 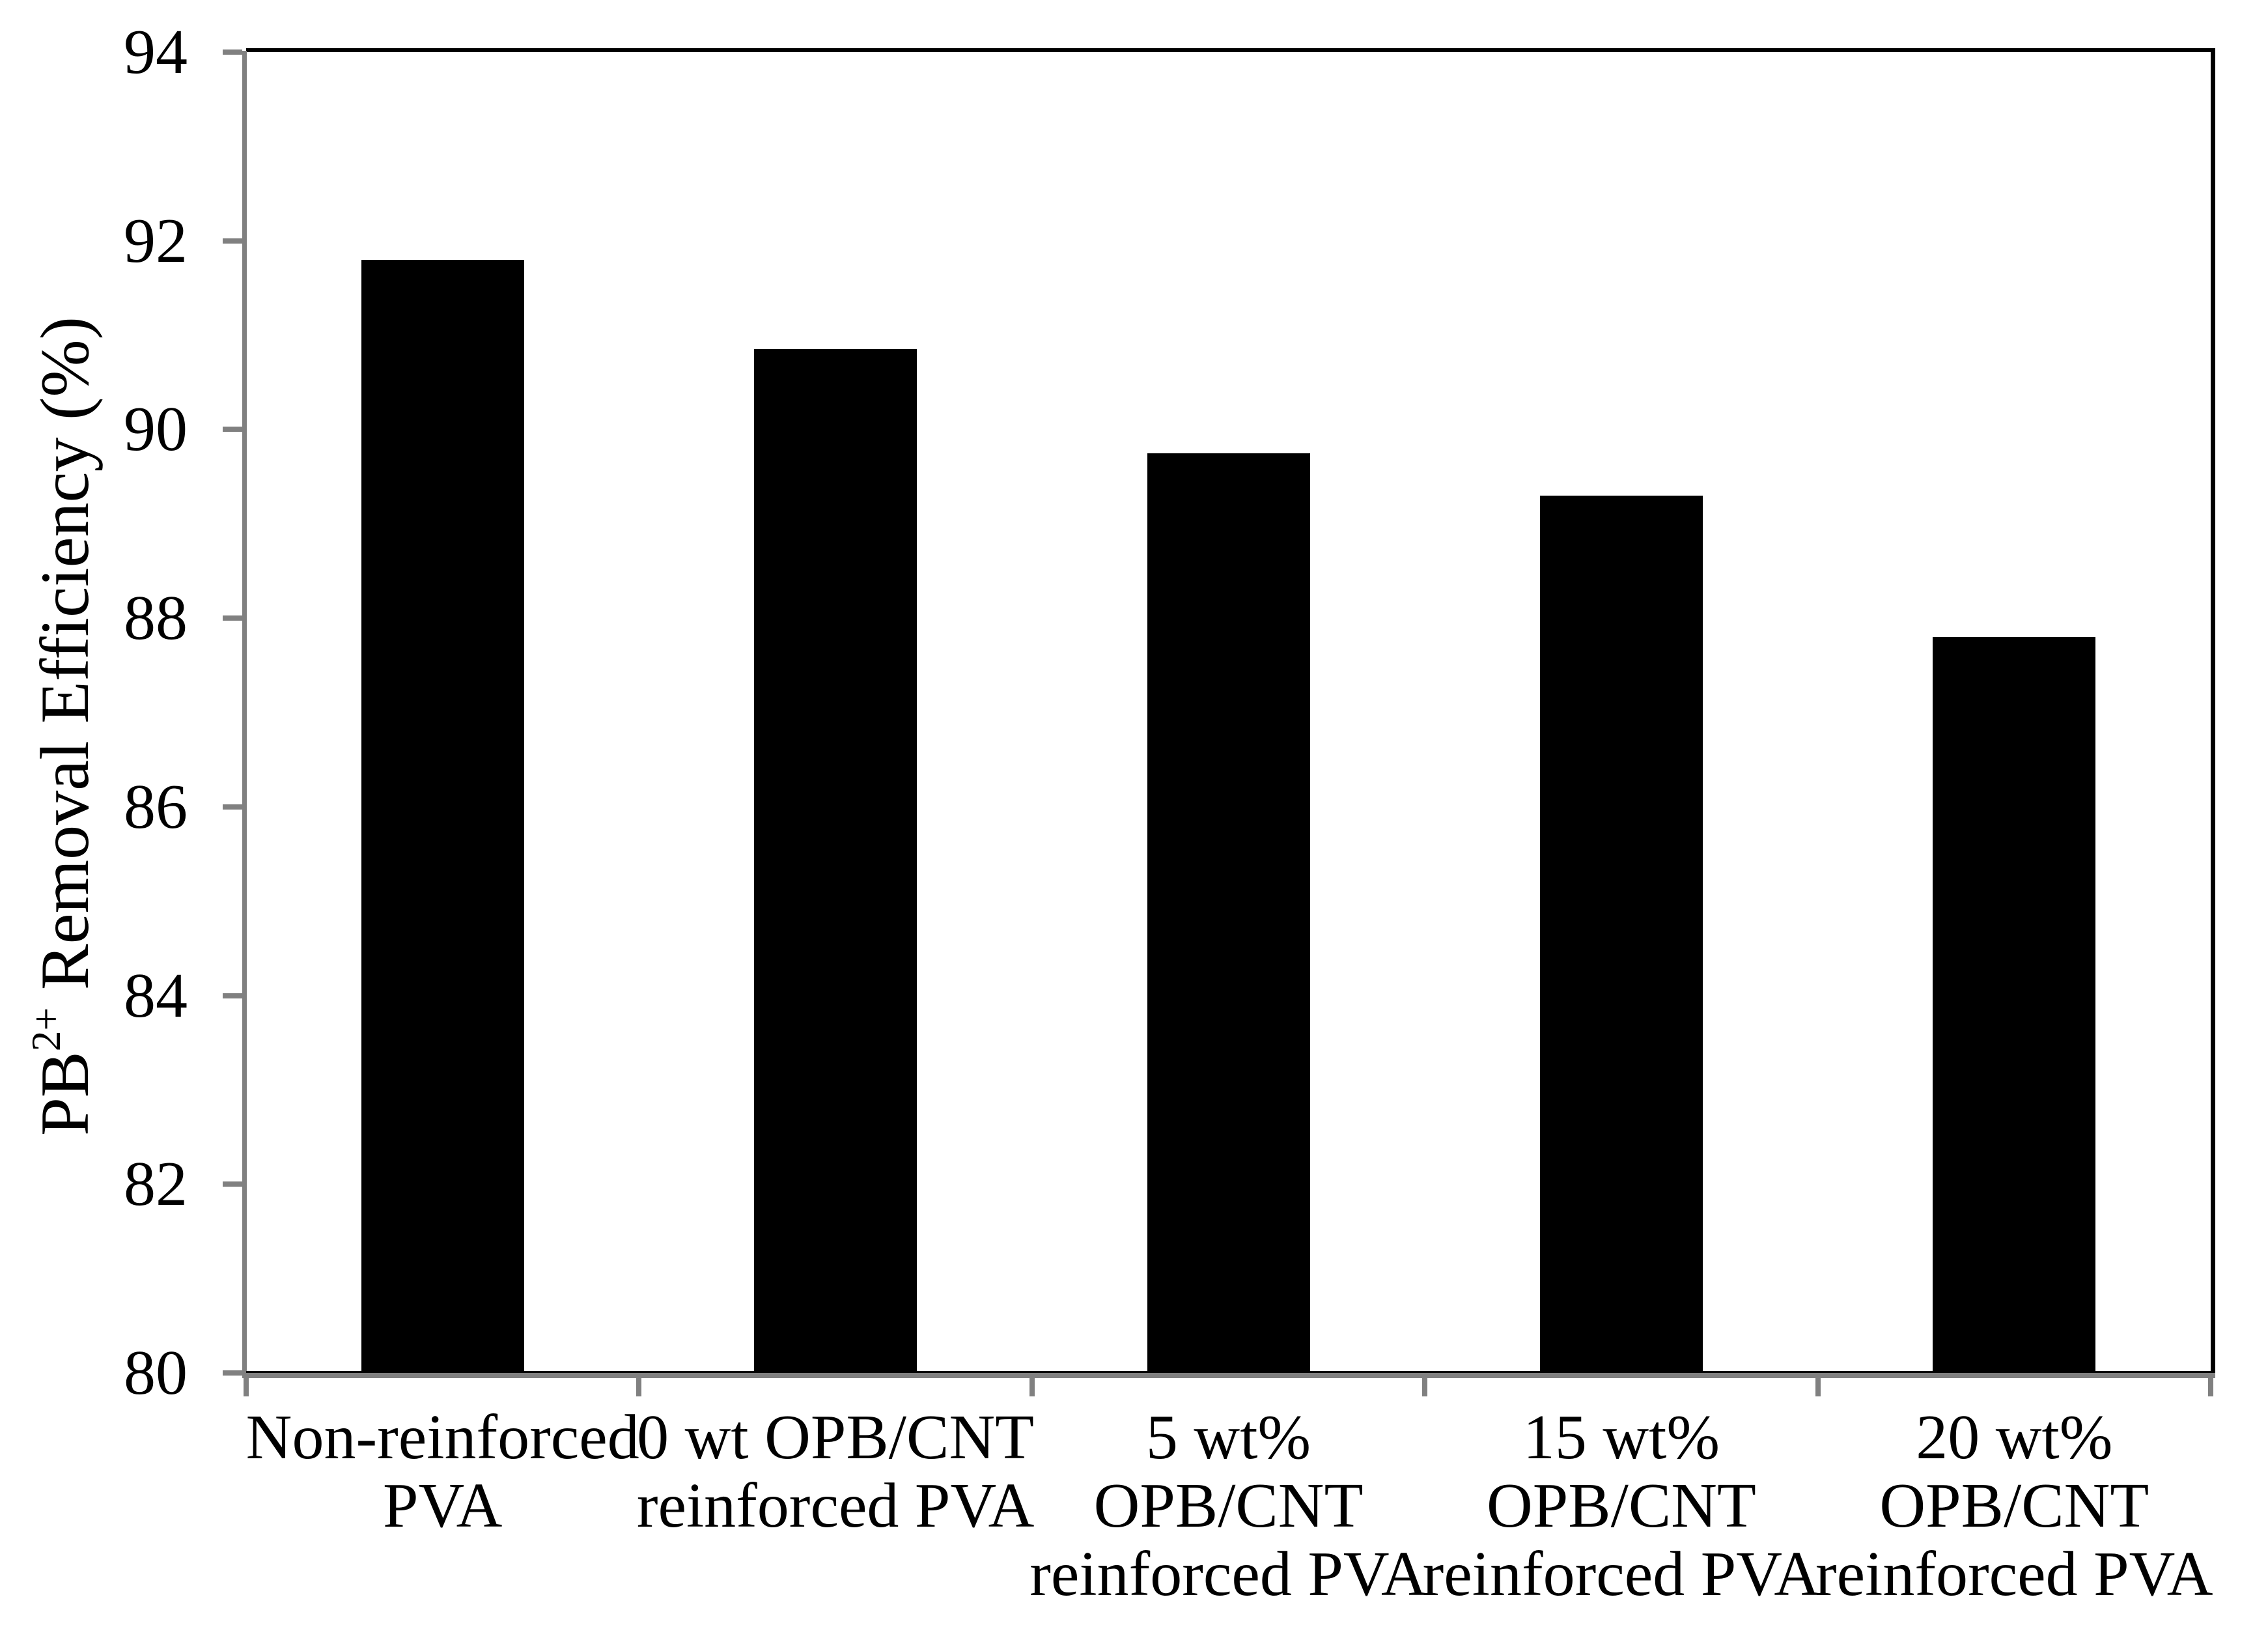 What do you see at coordinates (156, 1373) in the screenshot?
I see `y-axis-tick-label: 80` at bounding box center [156, 1373].